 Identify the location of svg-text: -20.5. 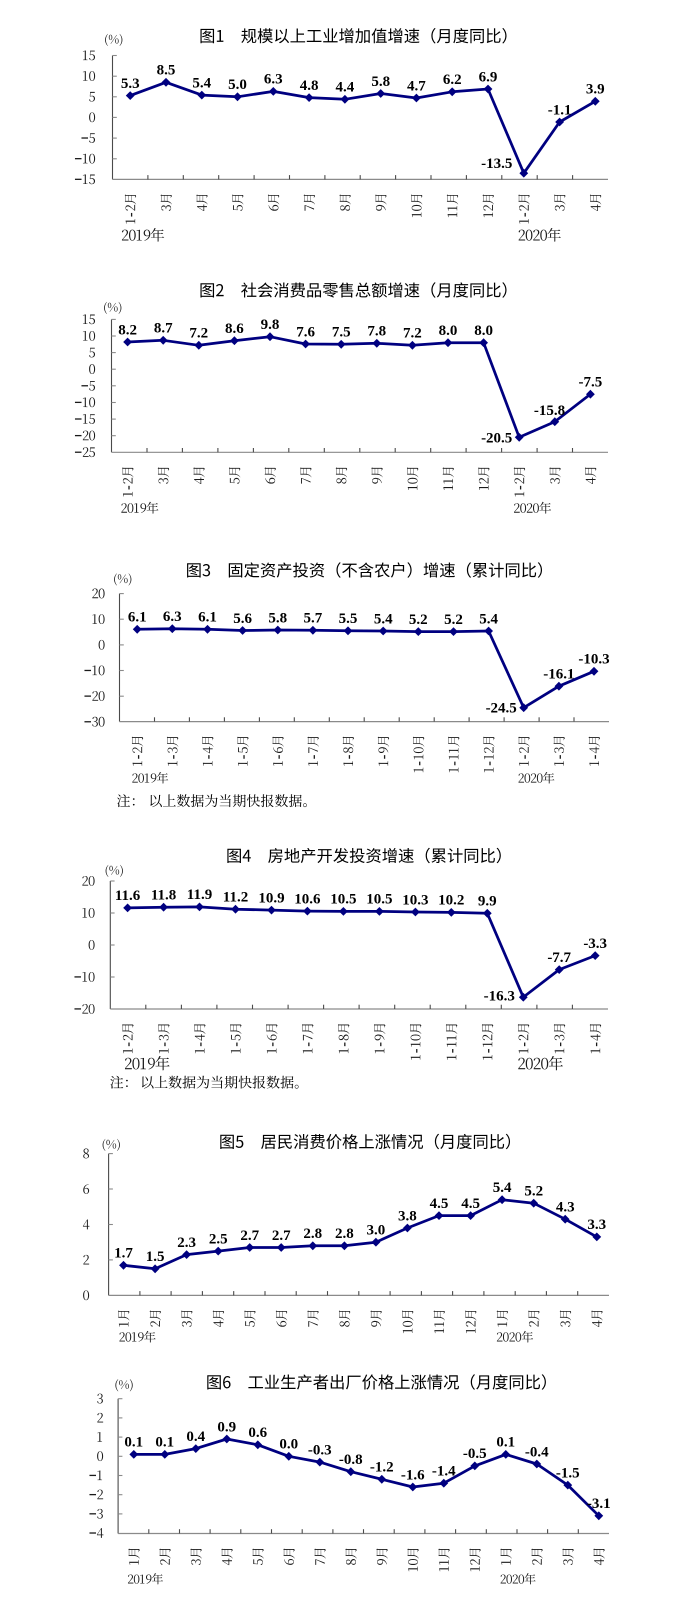
(496, 439).